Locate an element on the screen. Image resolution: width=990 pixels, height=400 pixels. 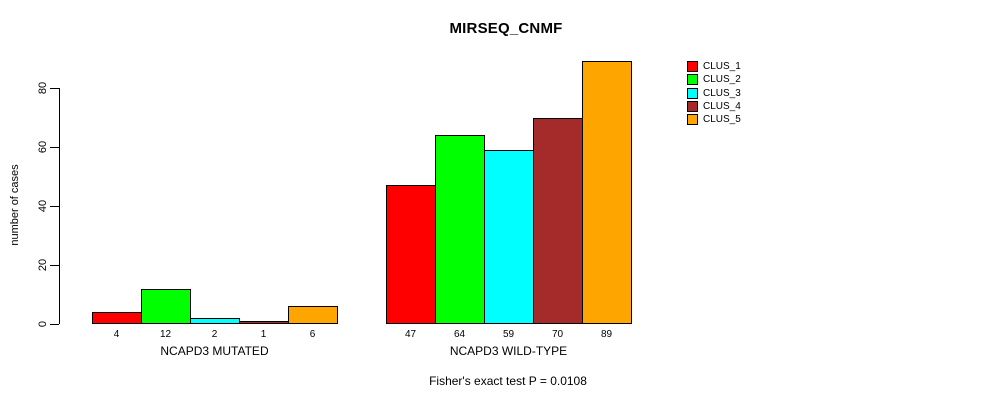
group-label: NCAPD3 WILD-TYPE is located at coordinates (508, 351).